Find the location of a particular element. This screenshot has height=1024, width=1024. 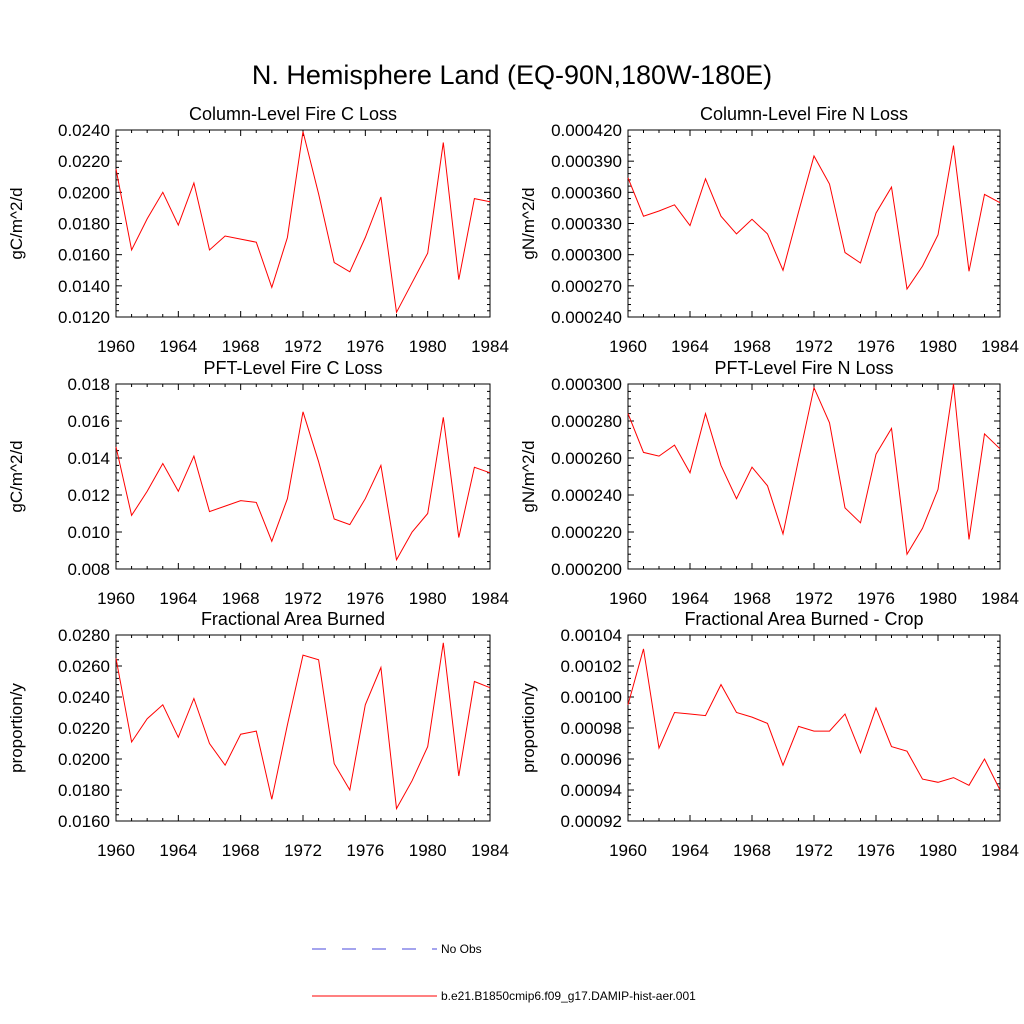

y-tick-label: 0.000280 is located at coordinates (586, 421).